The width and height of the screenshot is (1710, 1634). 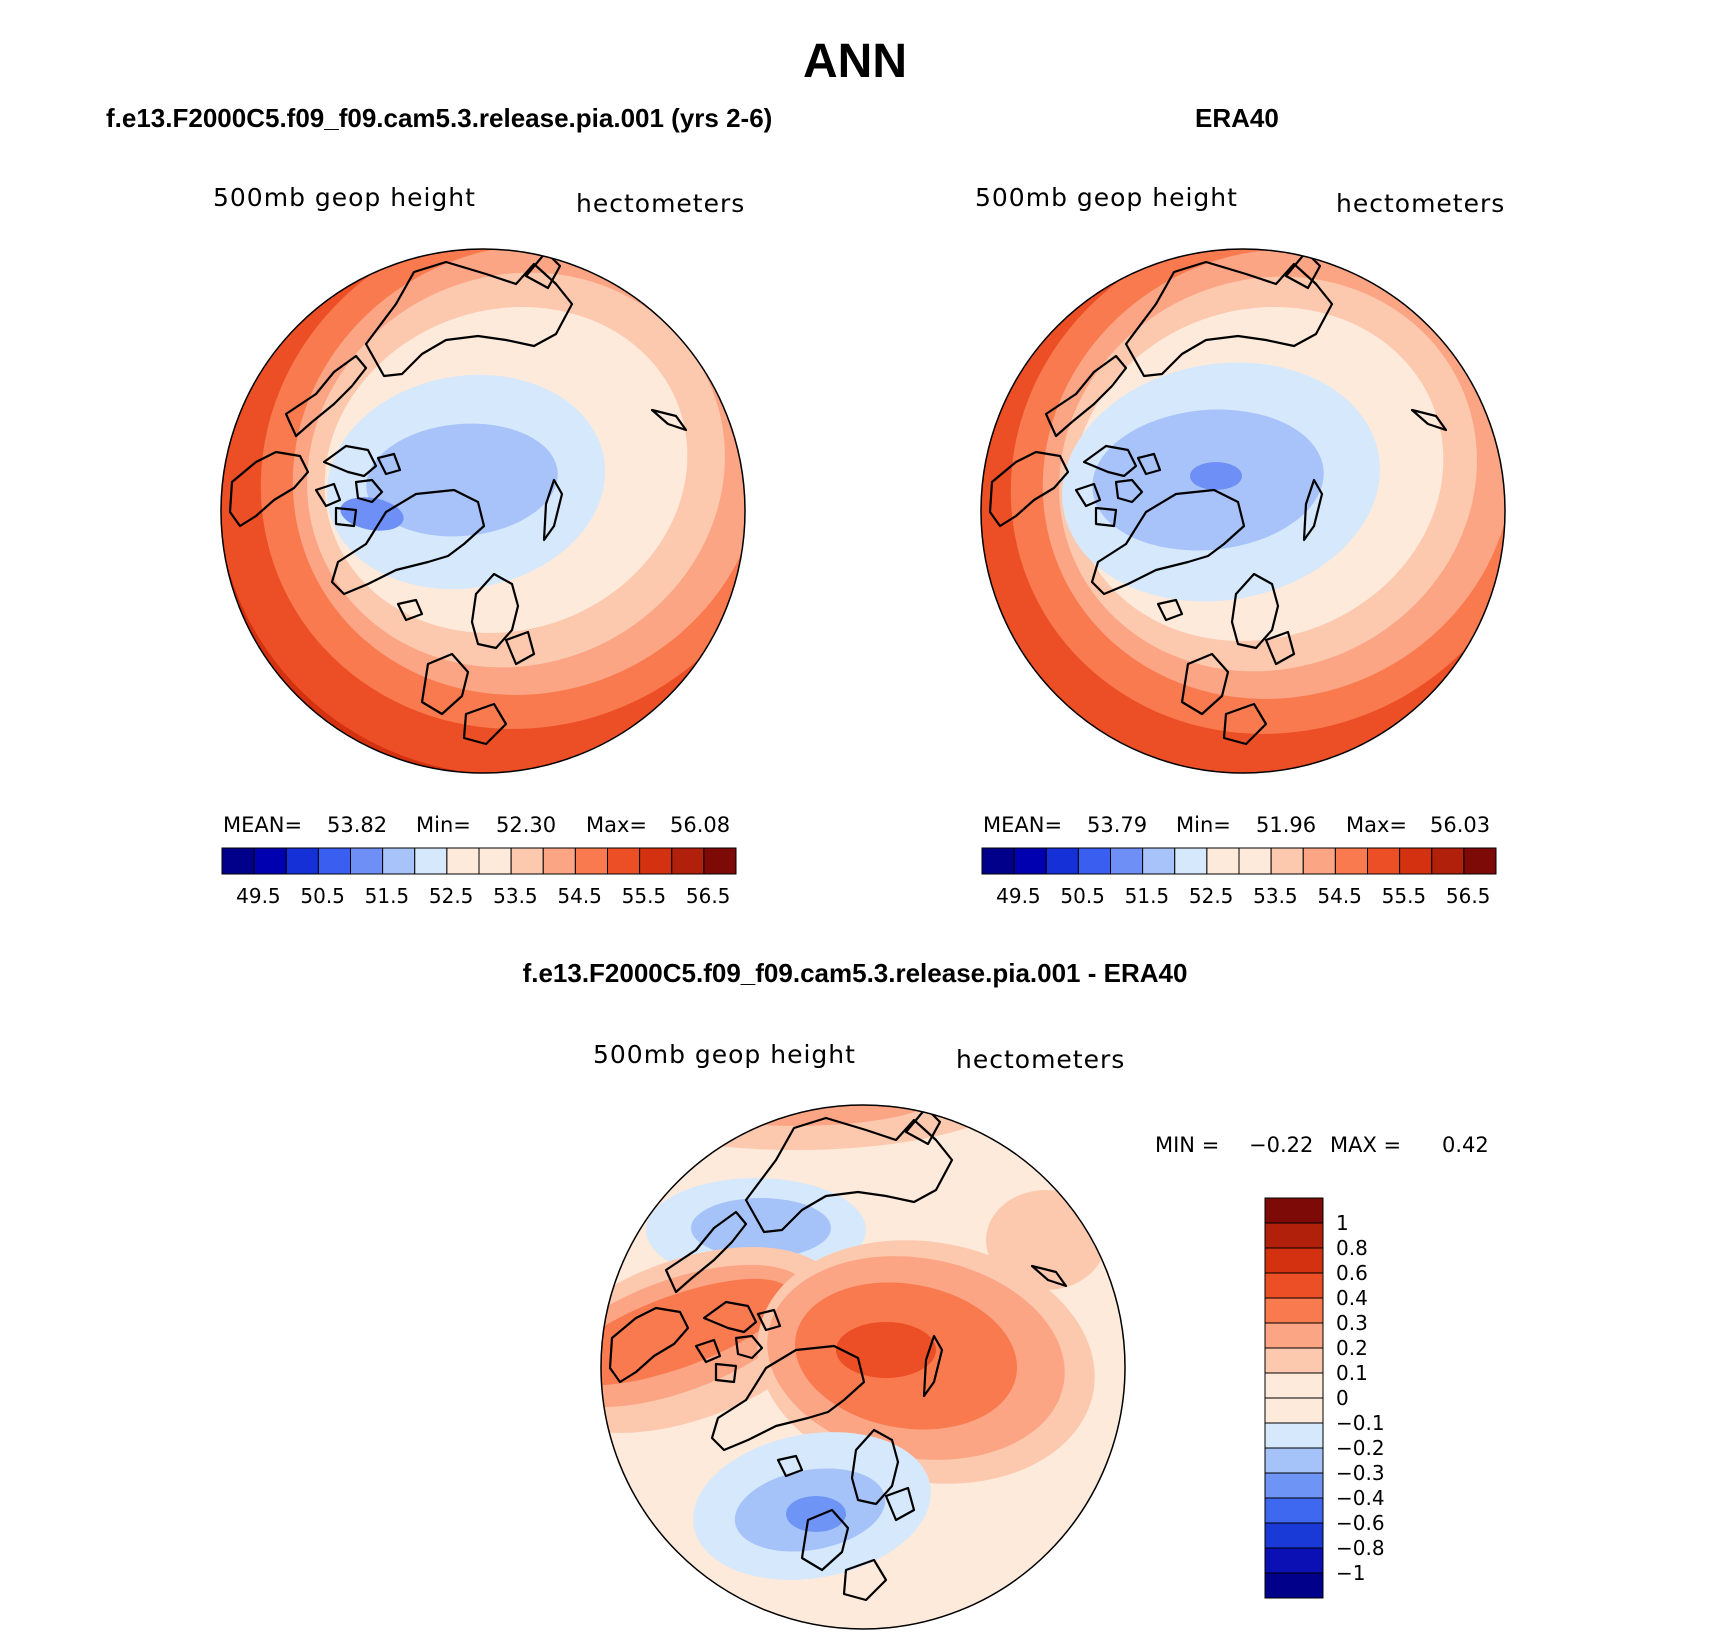 What do you see at coordinates (1187, 1145) in the screenshot?
I see `panel-3-min-label: MIN =` at bounding box center [1187, 1145].